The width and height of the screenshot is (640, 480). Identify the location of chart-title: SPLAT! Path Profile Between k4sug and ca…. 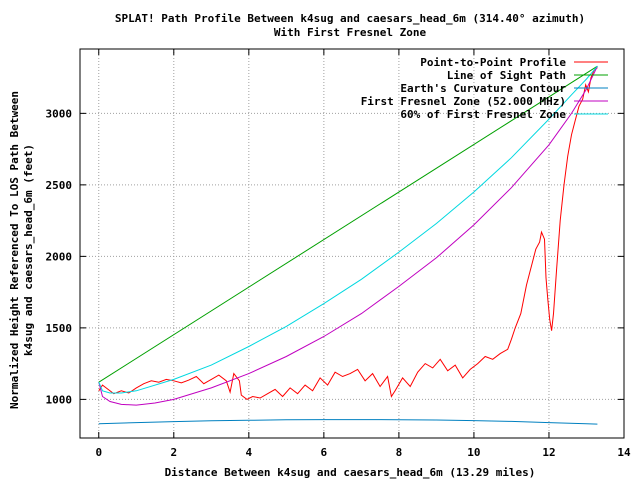
(350, 18).